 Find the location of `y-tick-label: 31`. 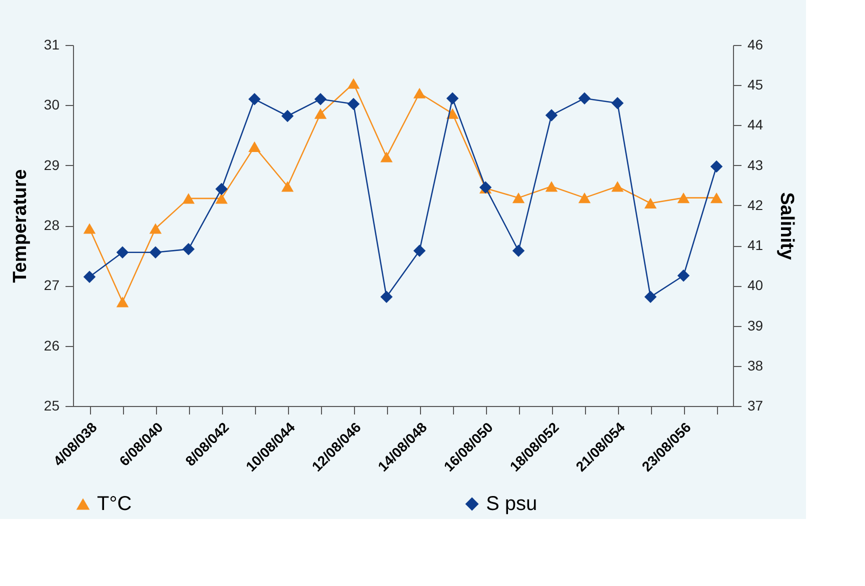

y-tick-label: 31 is located at coordinates (52, 44).